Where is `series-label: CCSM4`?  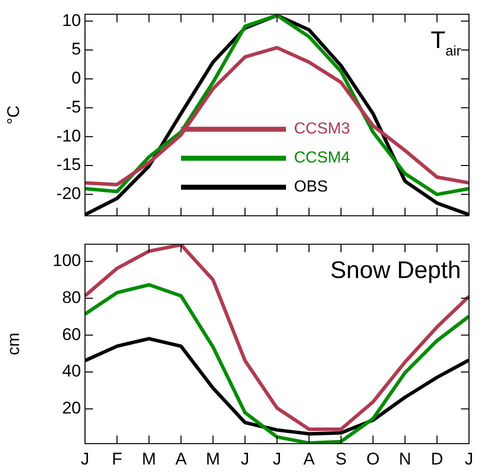 series-label: CCSM4 is located at coordinates (322, 158).